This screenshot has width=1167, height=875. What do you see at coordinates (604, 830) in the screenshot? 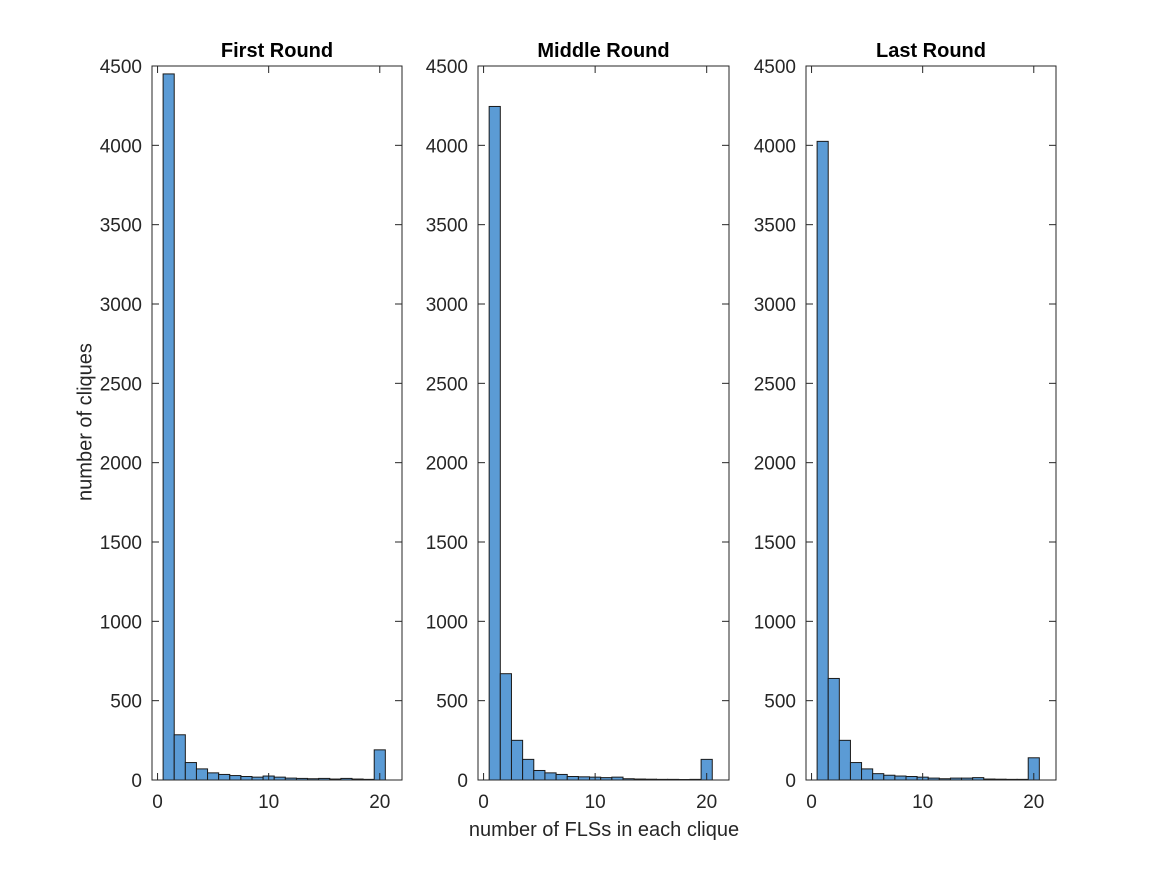
I see `x-axis-label: number of FLSs in each clique` at bounding box center [604, 830].